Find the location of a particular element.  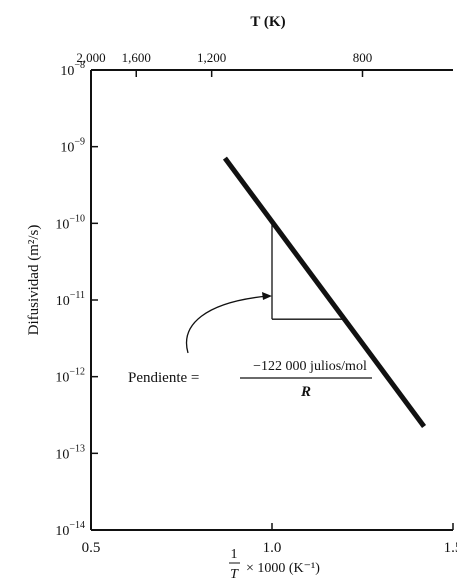

y-tick-label: 10−14 is located at coordinates (70, 529).